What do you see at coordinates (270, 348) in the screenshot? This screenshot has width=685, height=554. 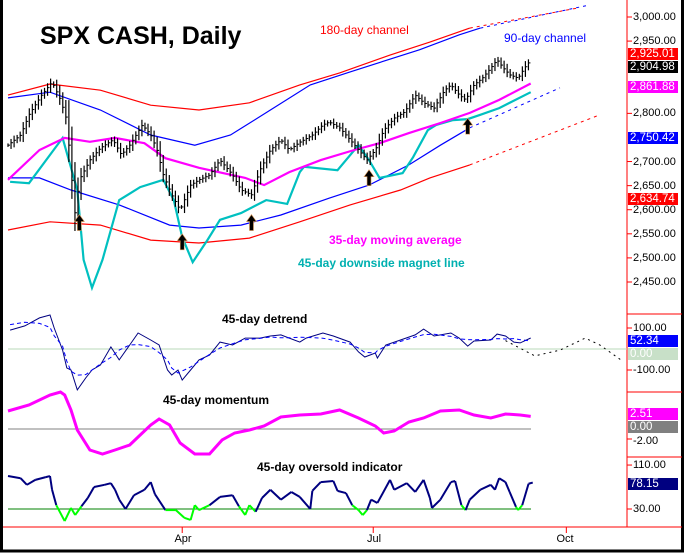 I see `detrend-smoothed-line` at bounding box center [270, 348].